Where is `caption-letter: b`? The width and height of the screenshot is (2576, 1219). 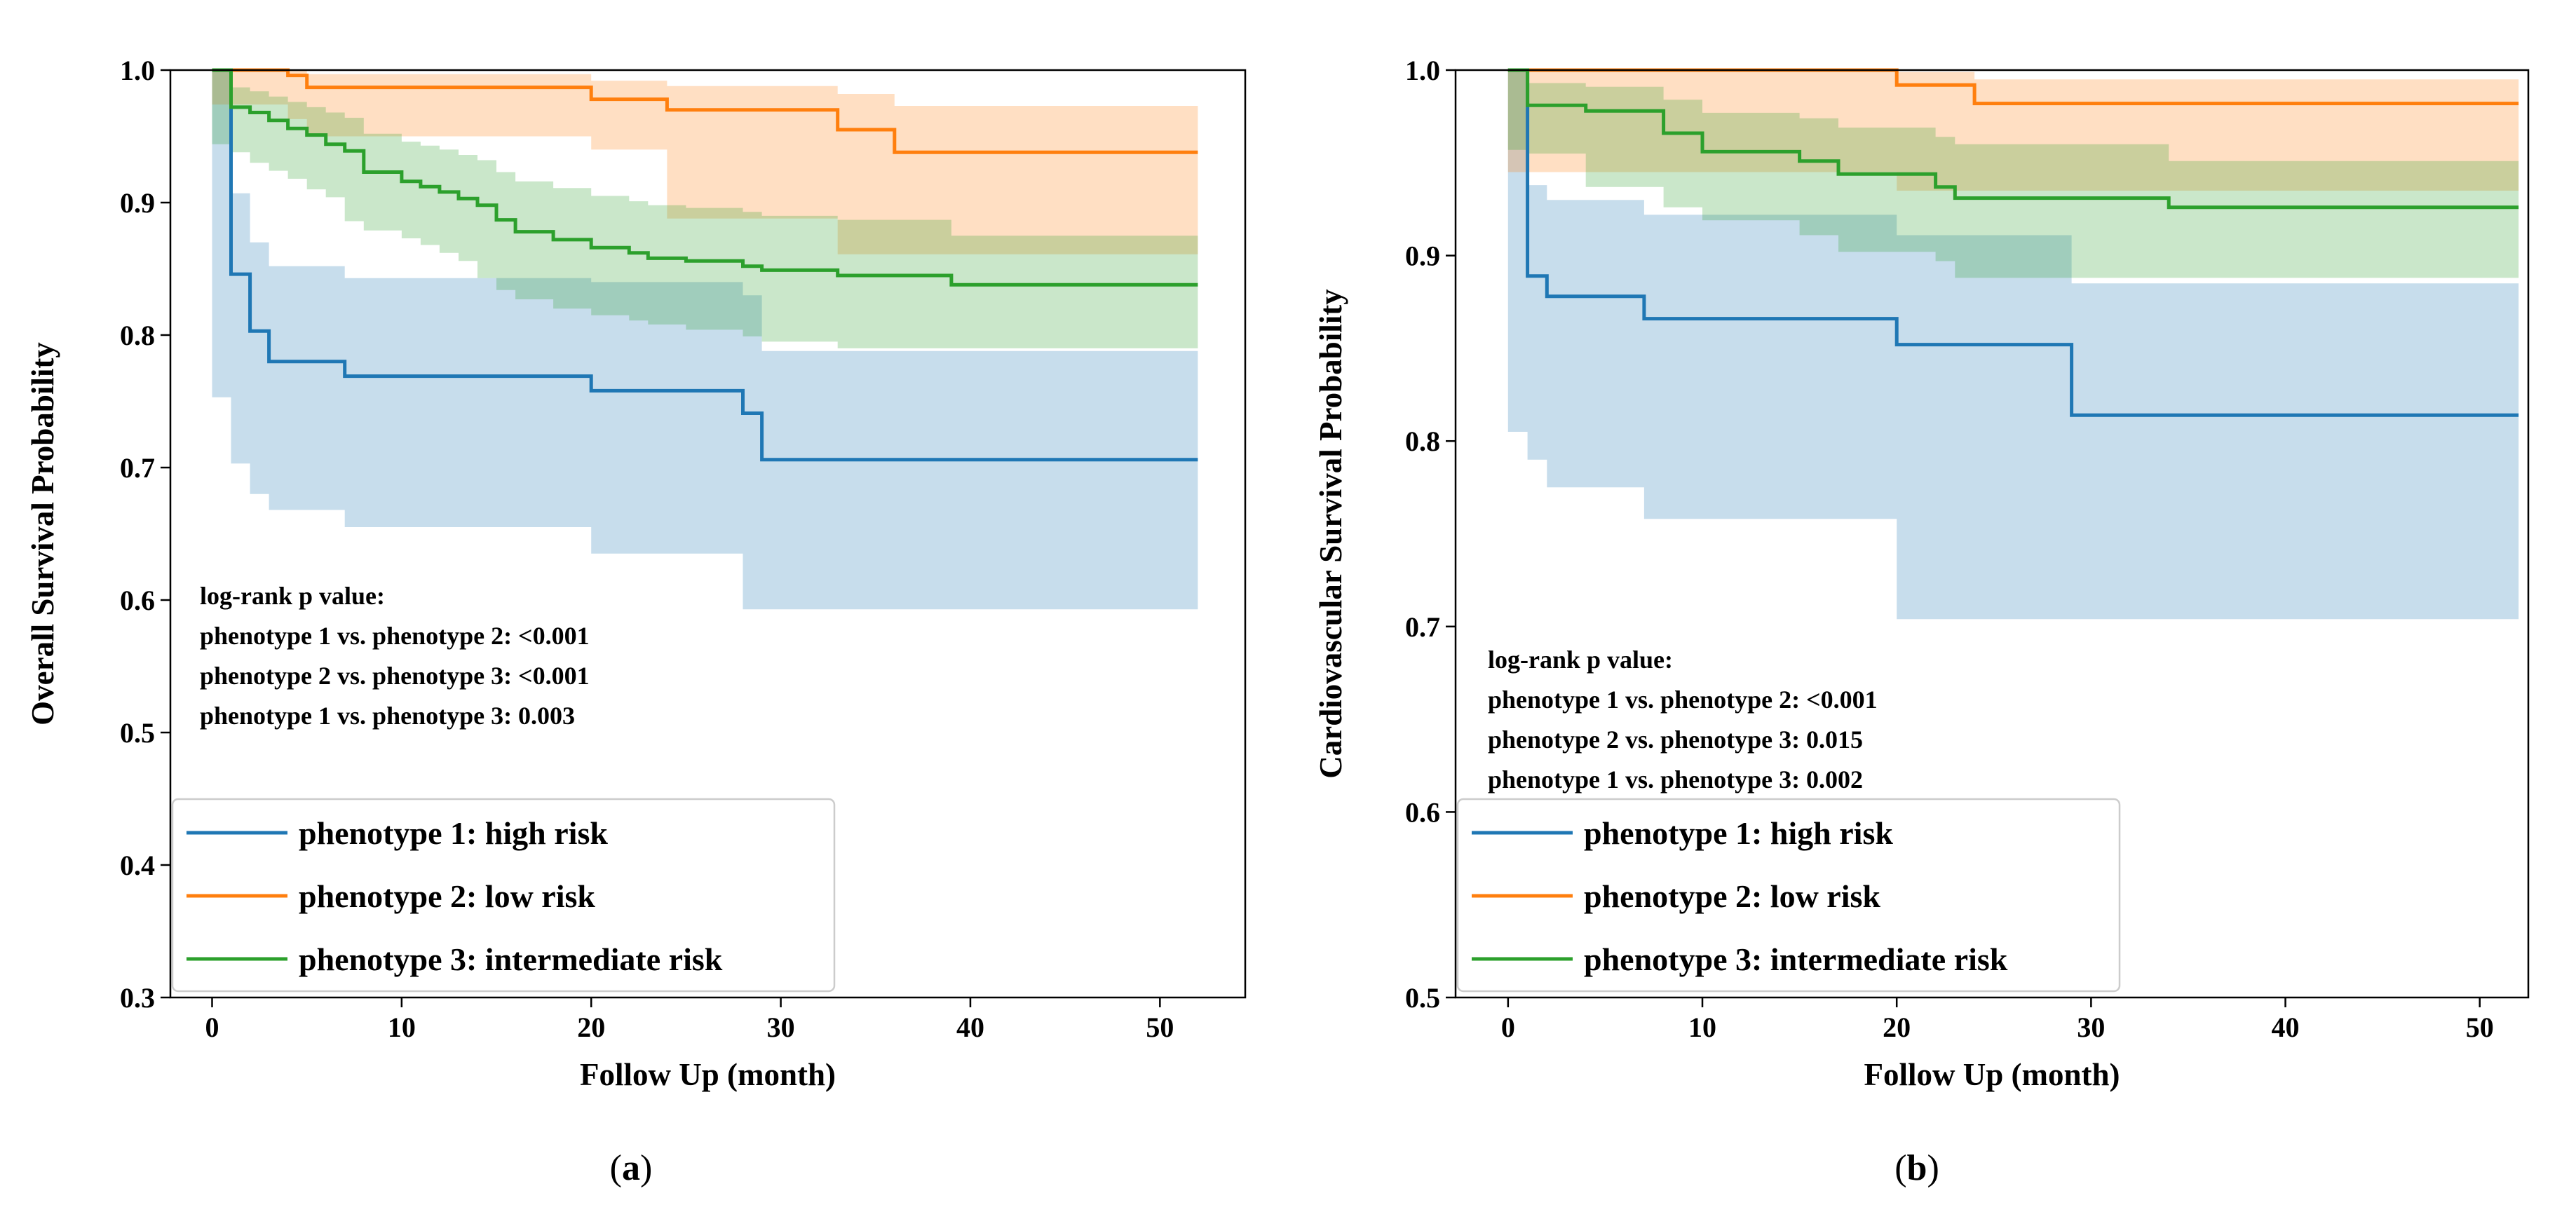
caption-letter: b is located at coordinates (1917, 1168).